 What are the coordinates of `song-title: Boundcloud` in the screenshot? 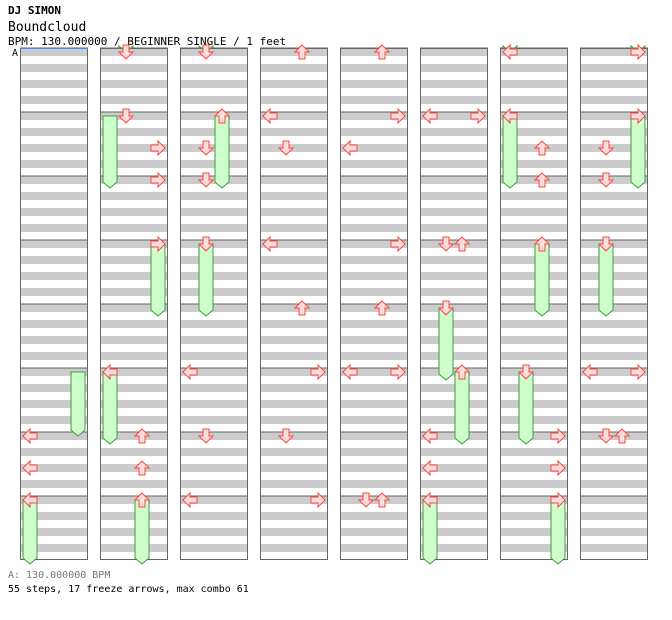 It's located at (47, 27).